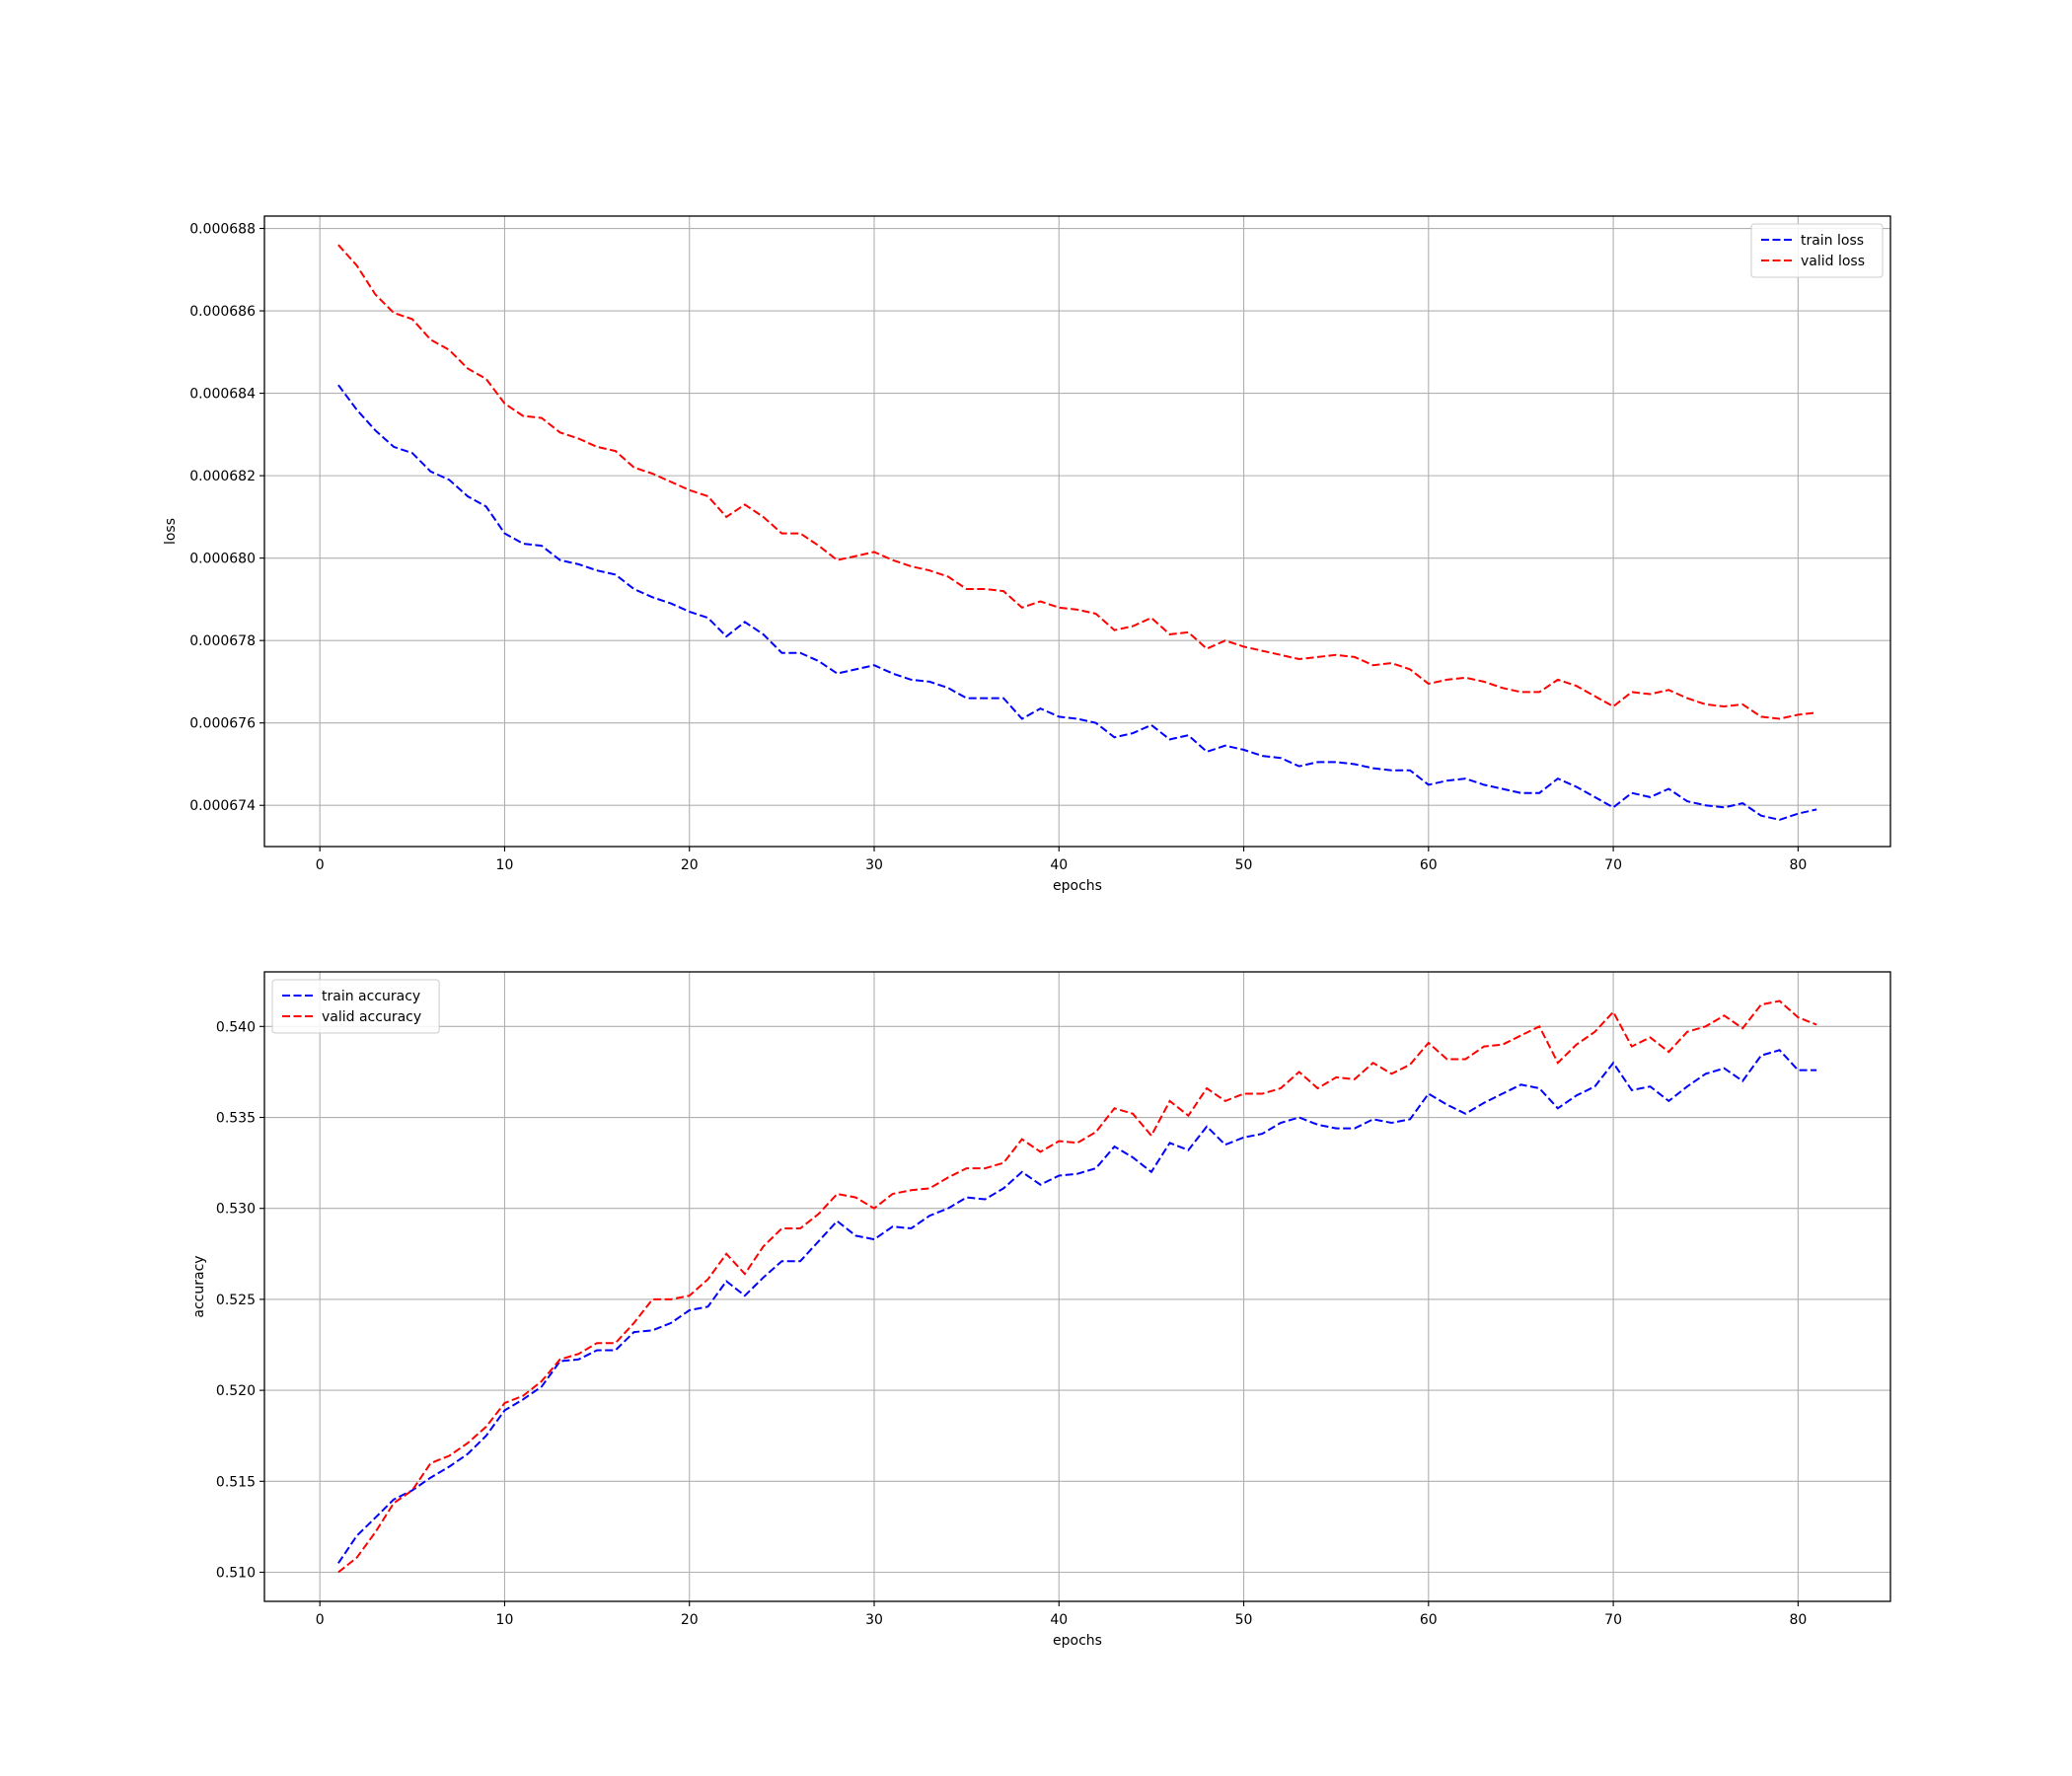  What do you see at coordinates (1059, 1620) in the screenshot?
I see `accuracy-x-tick-label: 40` at bounding box center [1059, 1620].